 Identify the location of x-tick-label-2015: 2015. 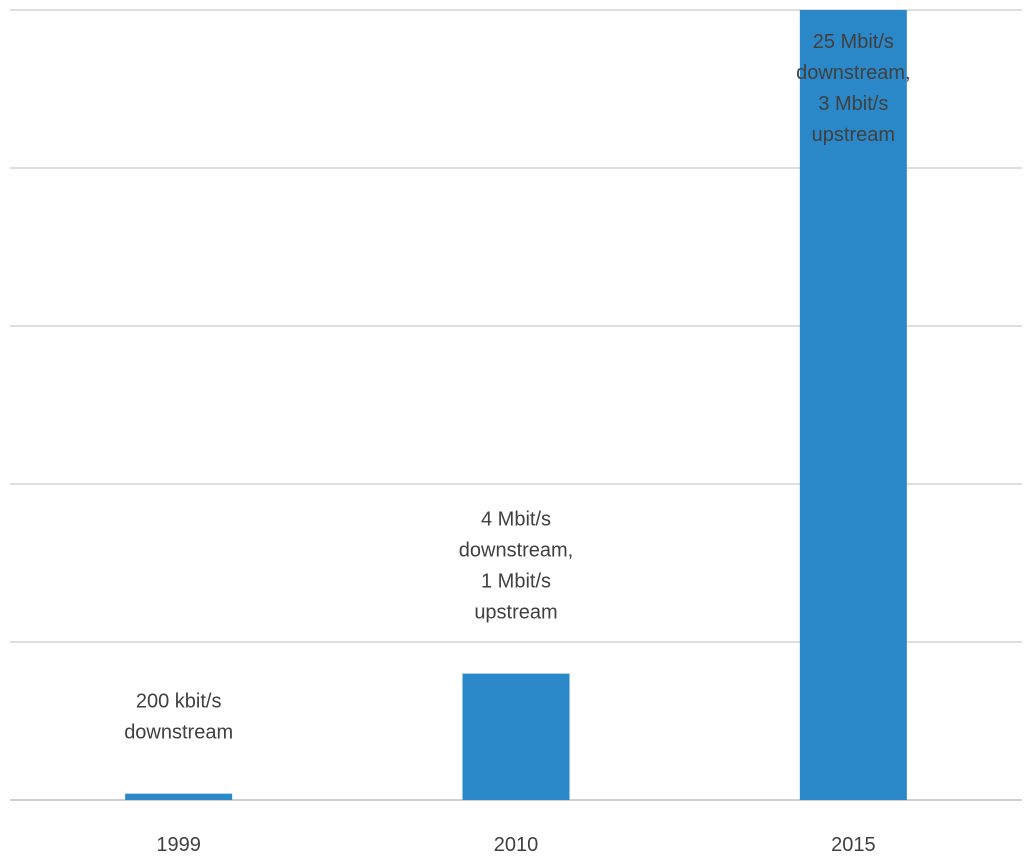
(853, 845).